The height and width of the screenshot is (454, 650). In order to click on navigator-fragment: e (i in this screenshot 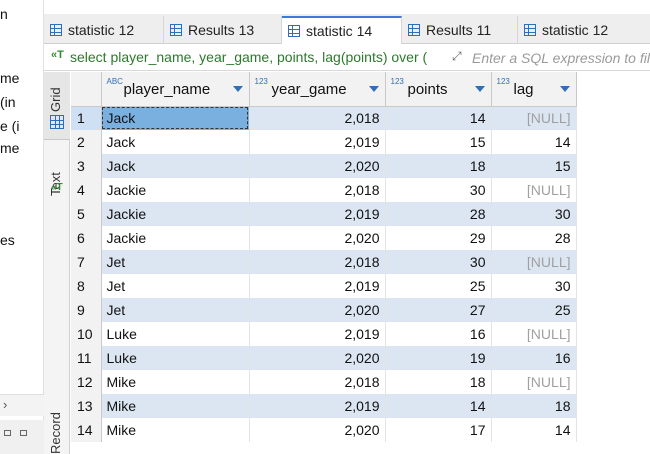, I will do `click(10, 126)`.